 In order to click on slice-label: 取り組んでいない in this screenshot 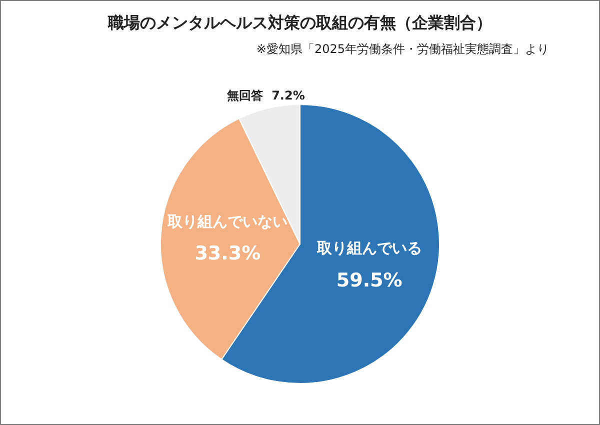, I will do `click(227, 221)`.